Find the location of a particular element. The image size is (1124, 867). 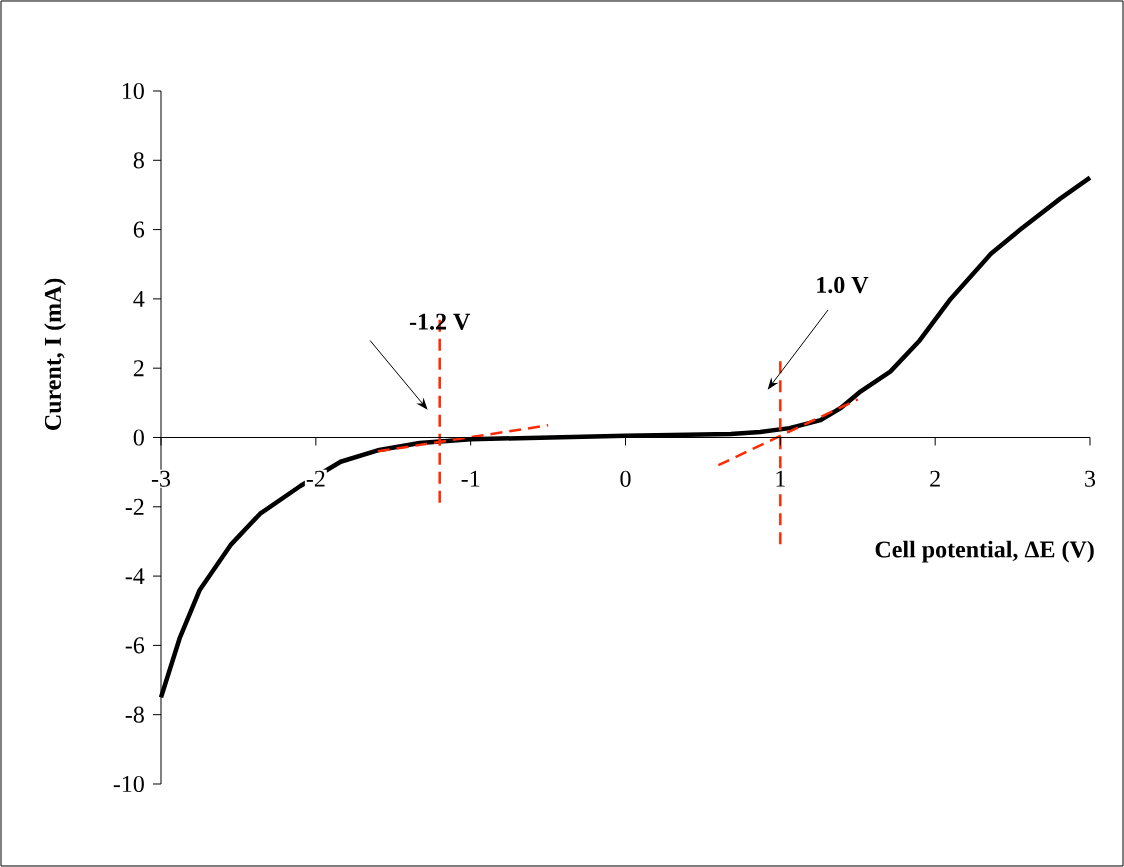

y-tick-label: -8 is located at coordinates (134, 714).